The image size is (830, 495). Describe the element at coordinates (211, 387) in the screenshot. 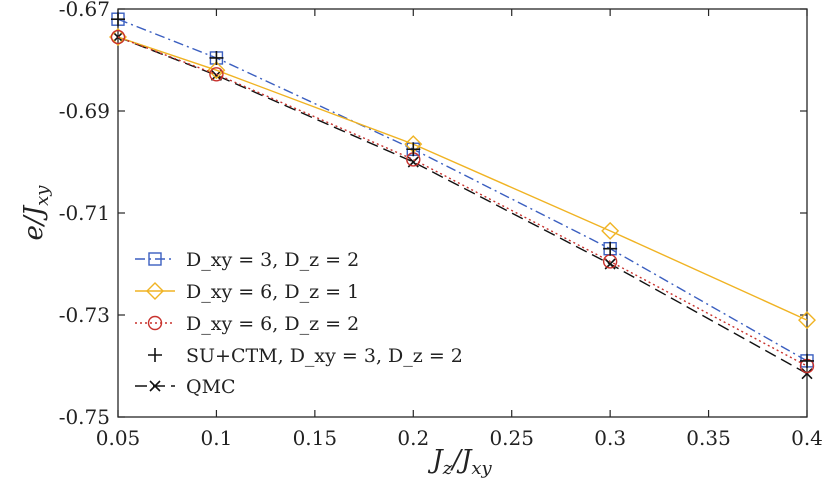

I see `legend-label: QMC` at that location.